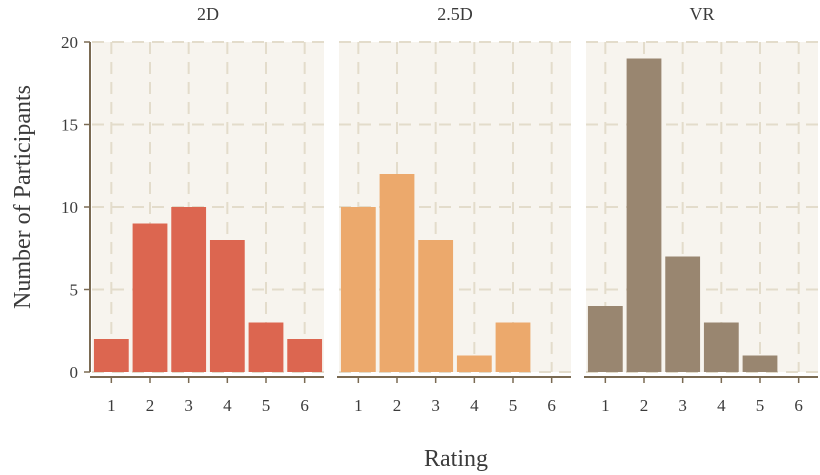 Image resolution: width=820 pixels, height=475 pixels. Describe the element at coordinates (69, 42) in the screenshot. I see `y-tick-label-20: 20` at that location.